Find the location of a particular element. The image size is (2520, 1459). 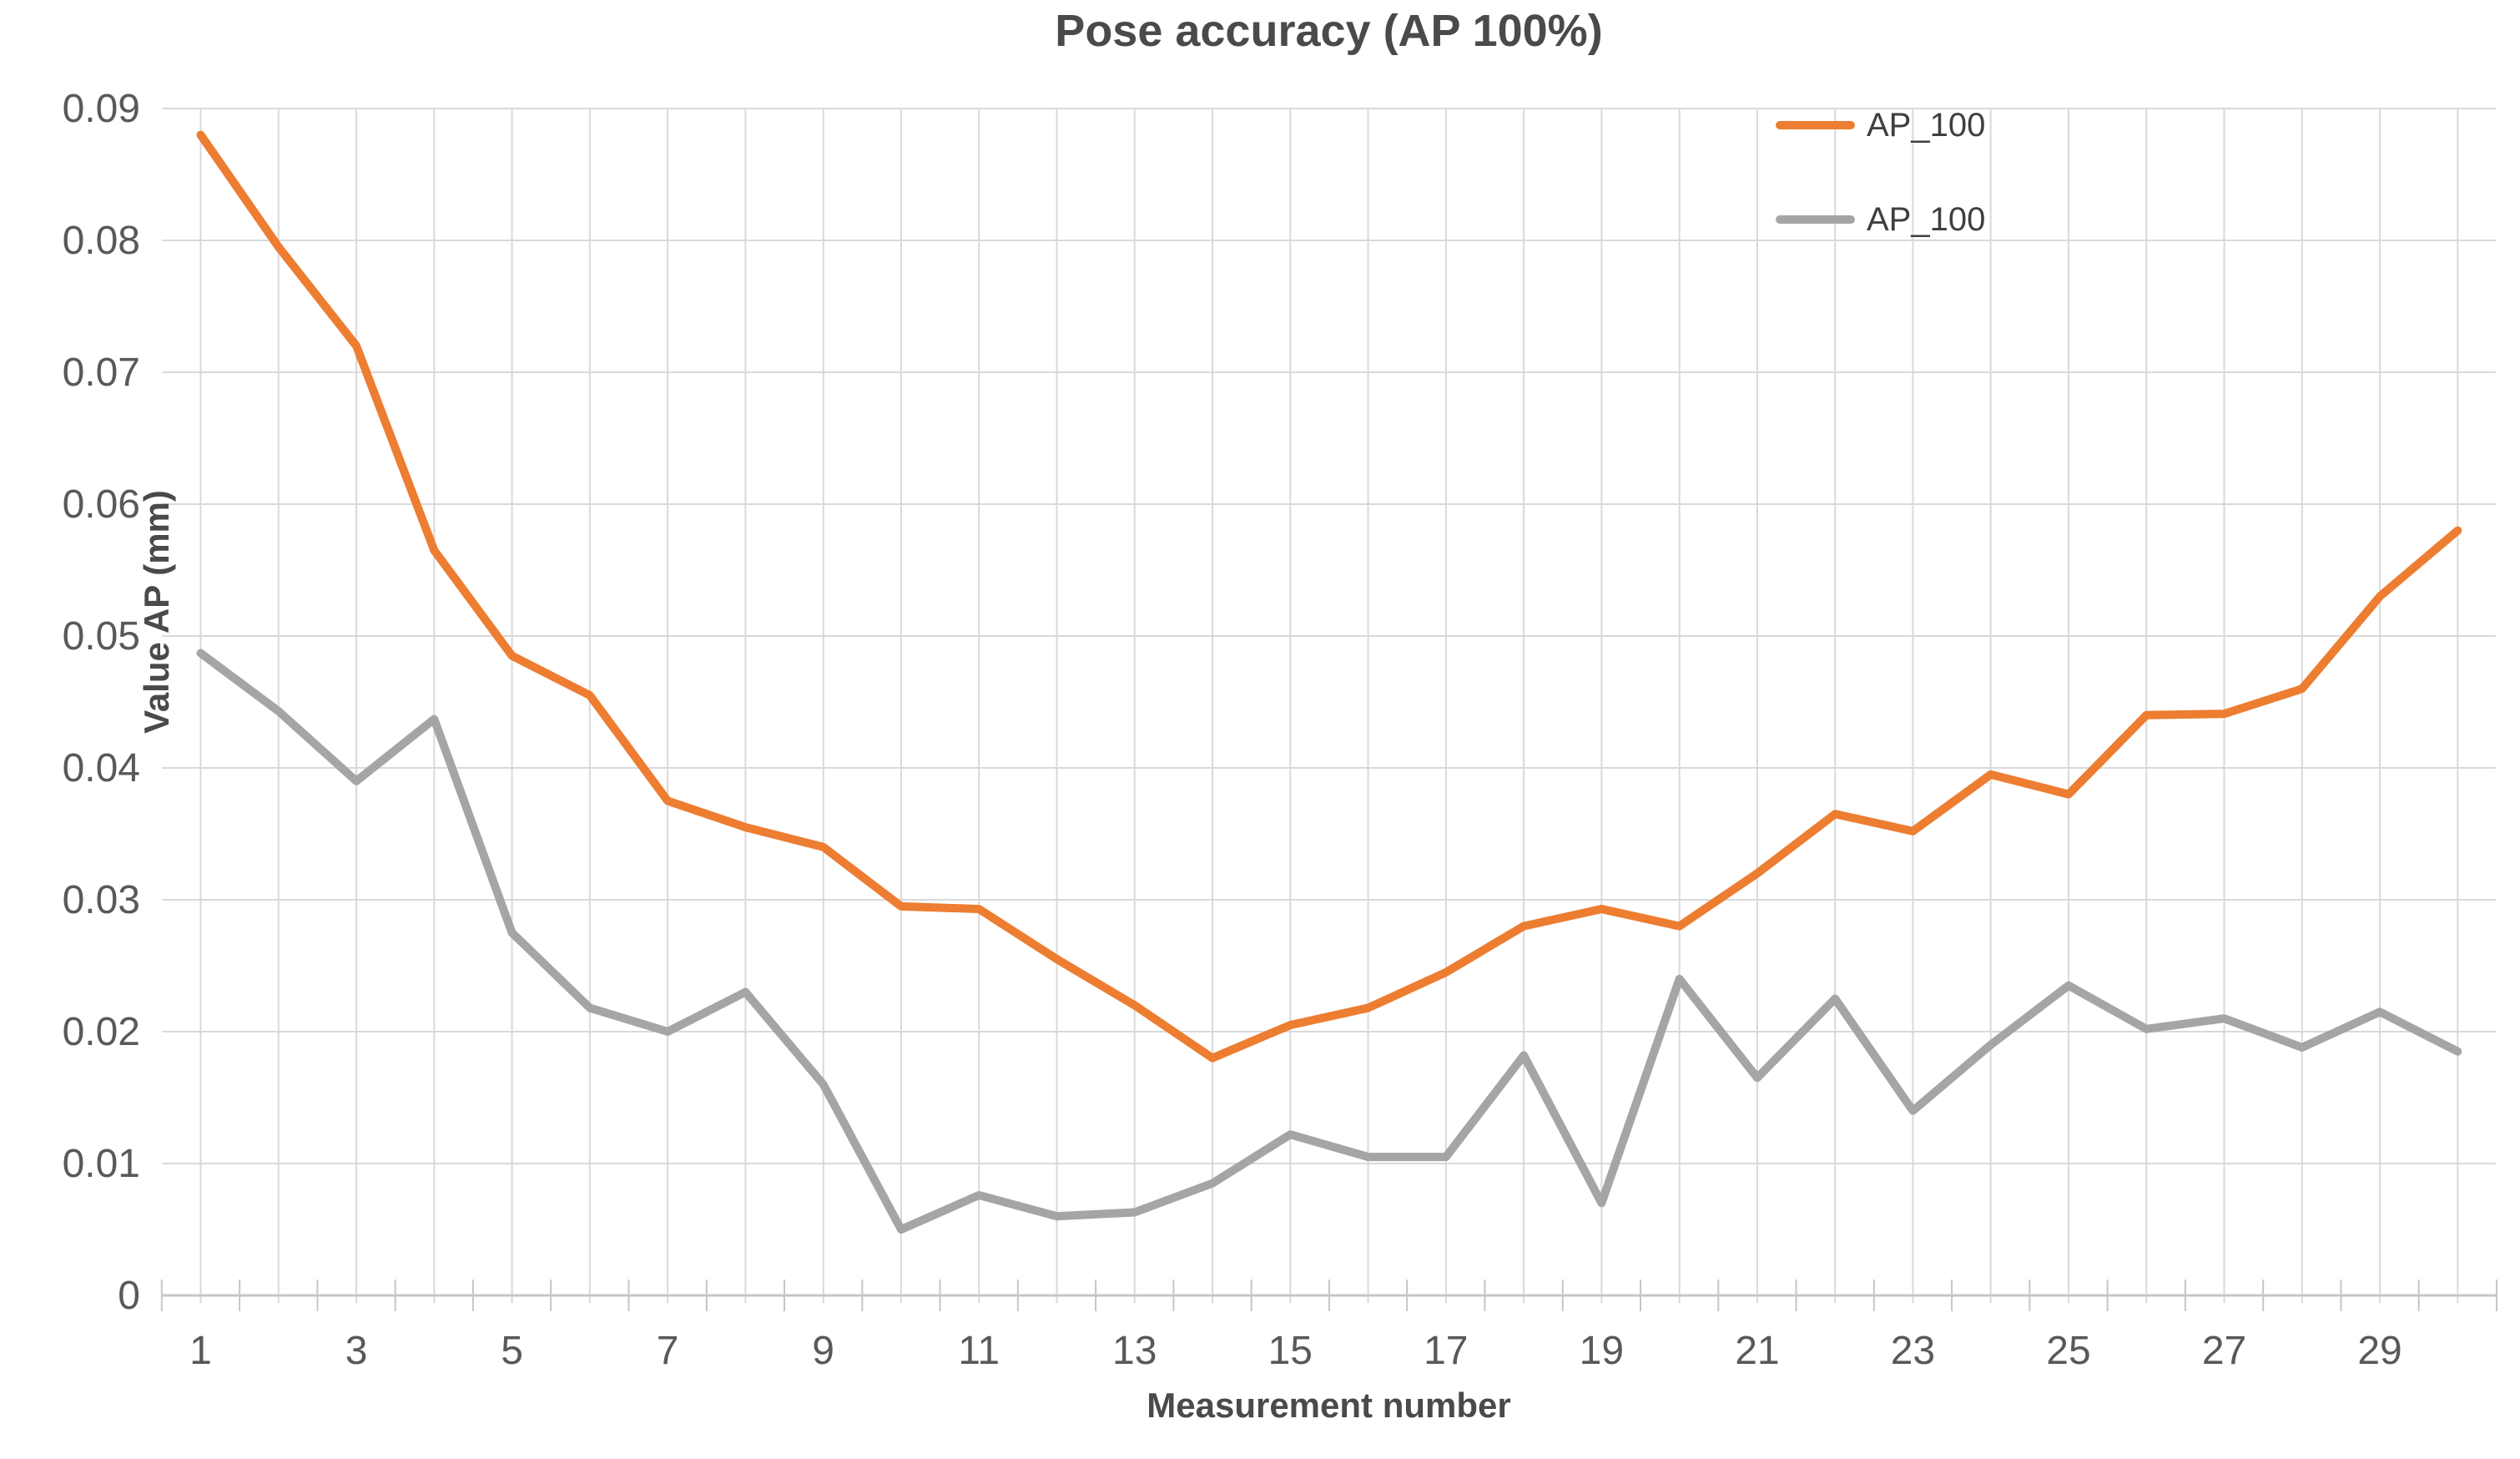

y-tick-label: 0.05 is located at coordinates (101, 636).